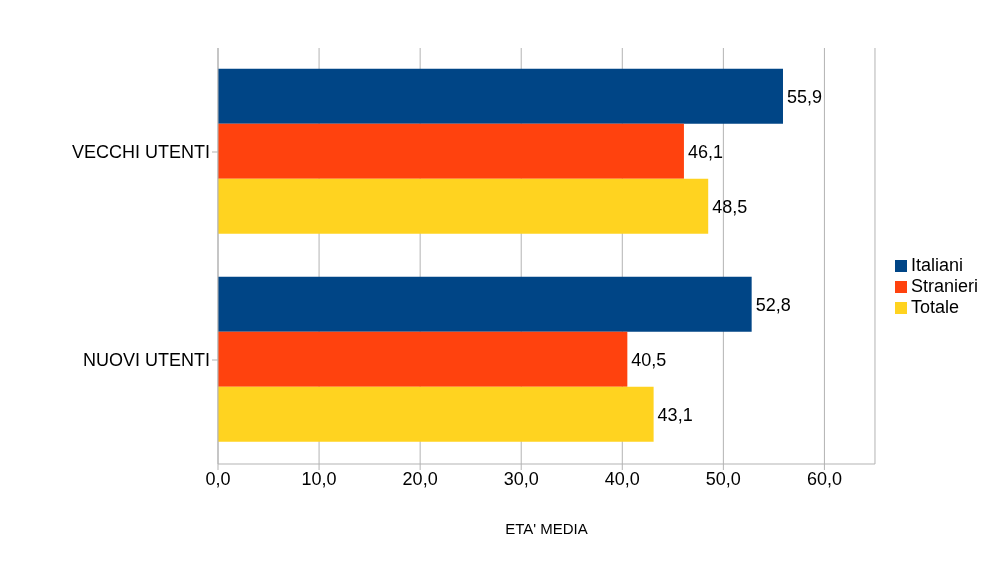  Describe the element at coordinates (944, 285) in the screenshot. I see `legend-label: Stranieri` at that location.